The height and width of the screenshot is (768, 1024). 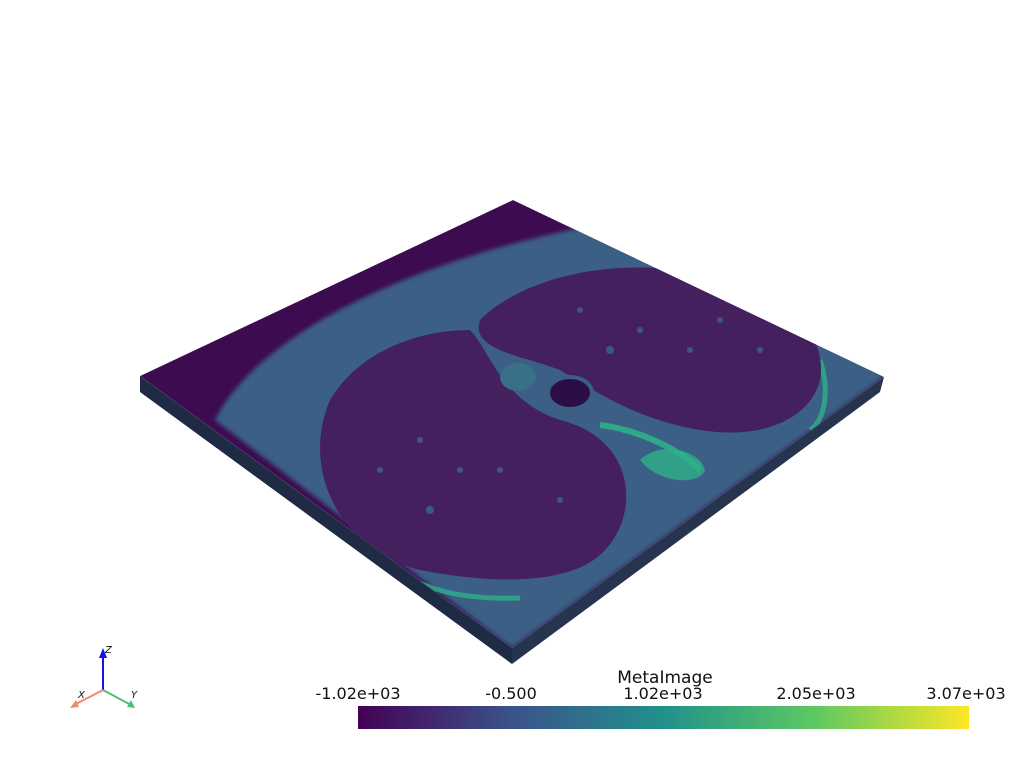 I want to click on spine, so click(x=672, y=465).